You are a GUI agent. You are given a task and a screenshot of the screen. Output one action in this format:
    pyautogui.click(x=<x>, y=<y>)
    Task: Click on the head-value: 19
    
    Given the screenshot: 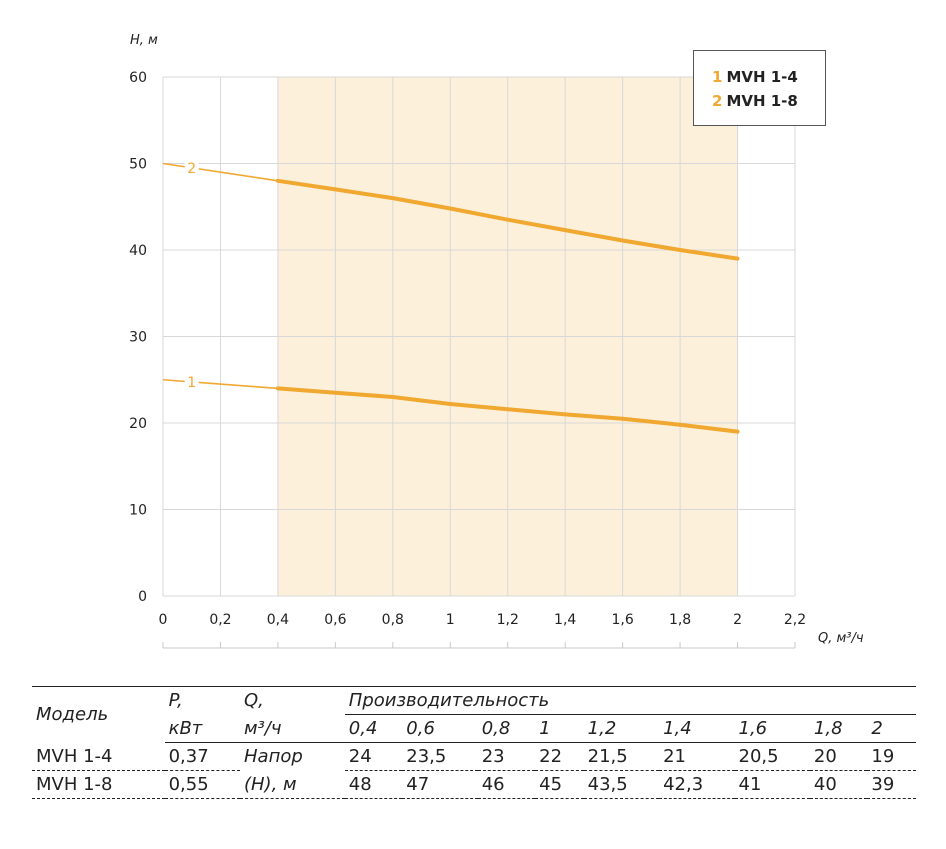 What is the action you would take?
    pyautogui.click(x=891, y=756)
    